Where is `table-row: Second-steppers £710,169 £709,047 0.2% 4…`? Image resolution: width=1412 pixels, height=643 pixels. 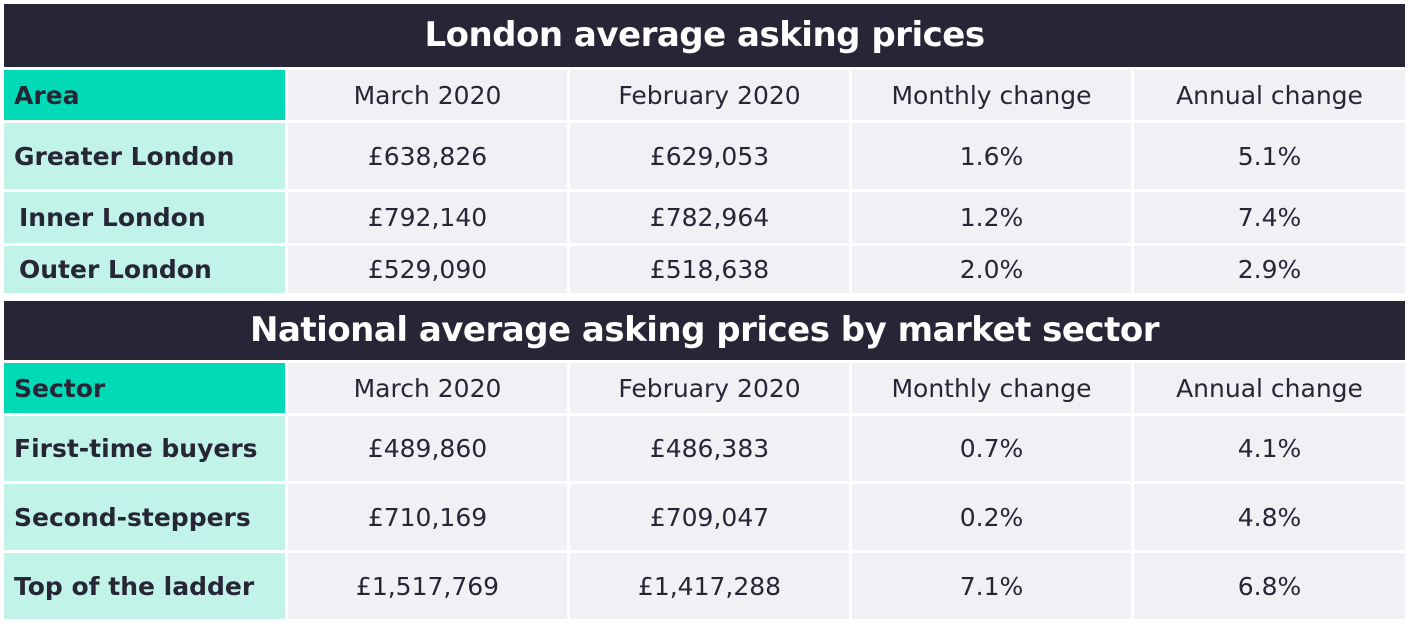 table-row: Second-steppers £710,169 £709,047 0.2% 4… is located at coordinates (704, 517).